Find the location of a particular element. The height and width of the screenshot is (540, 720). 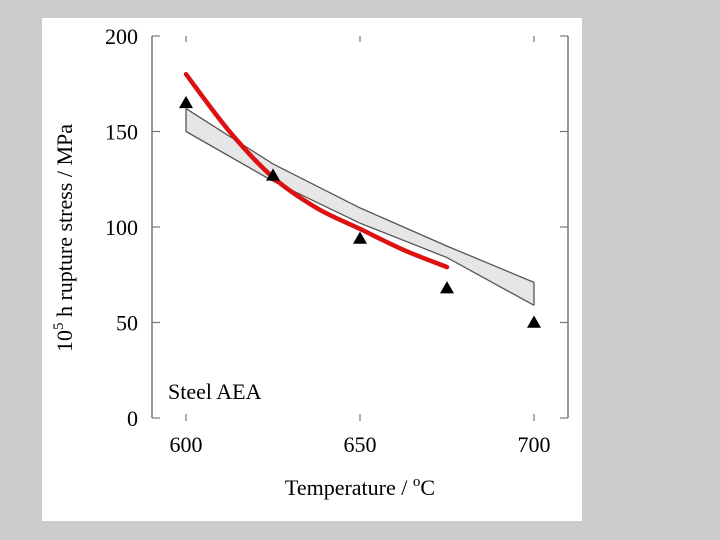

x-tick-label-650: 650 is located at coordinates (360, 444).